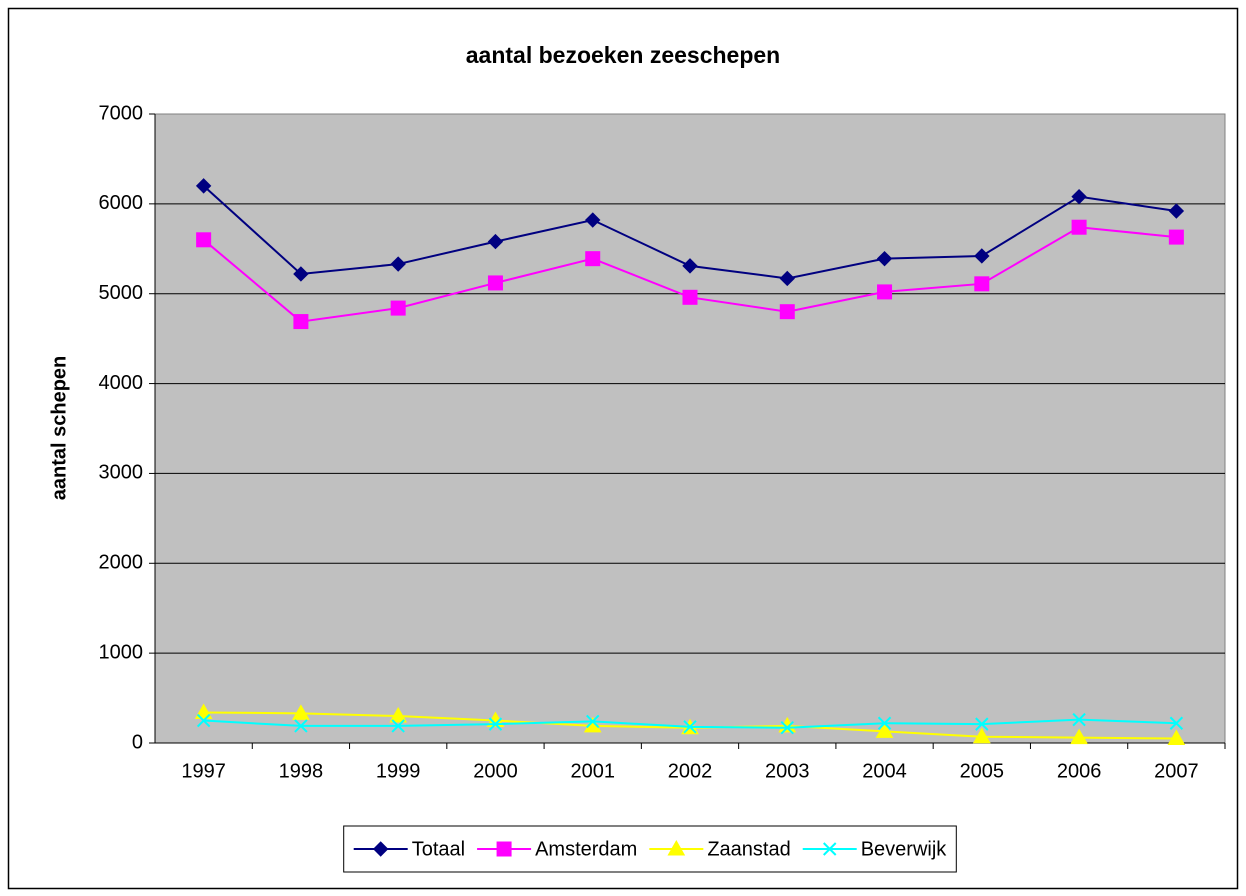  What do you see at coordinates (121, 203) in the screenshot?
I see `y-tick-label: 6000` at bounding box center [121, 203].